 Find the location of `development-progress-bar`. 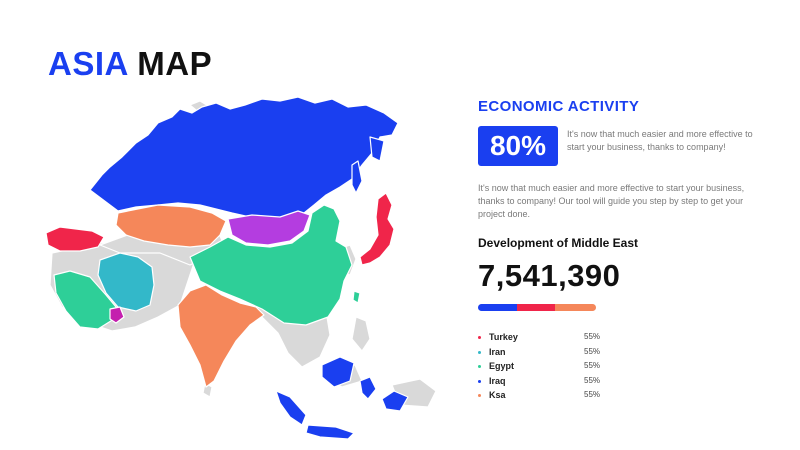

development-progress-bar is located at coordinates (537, 307).